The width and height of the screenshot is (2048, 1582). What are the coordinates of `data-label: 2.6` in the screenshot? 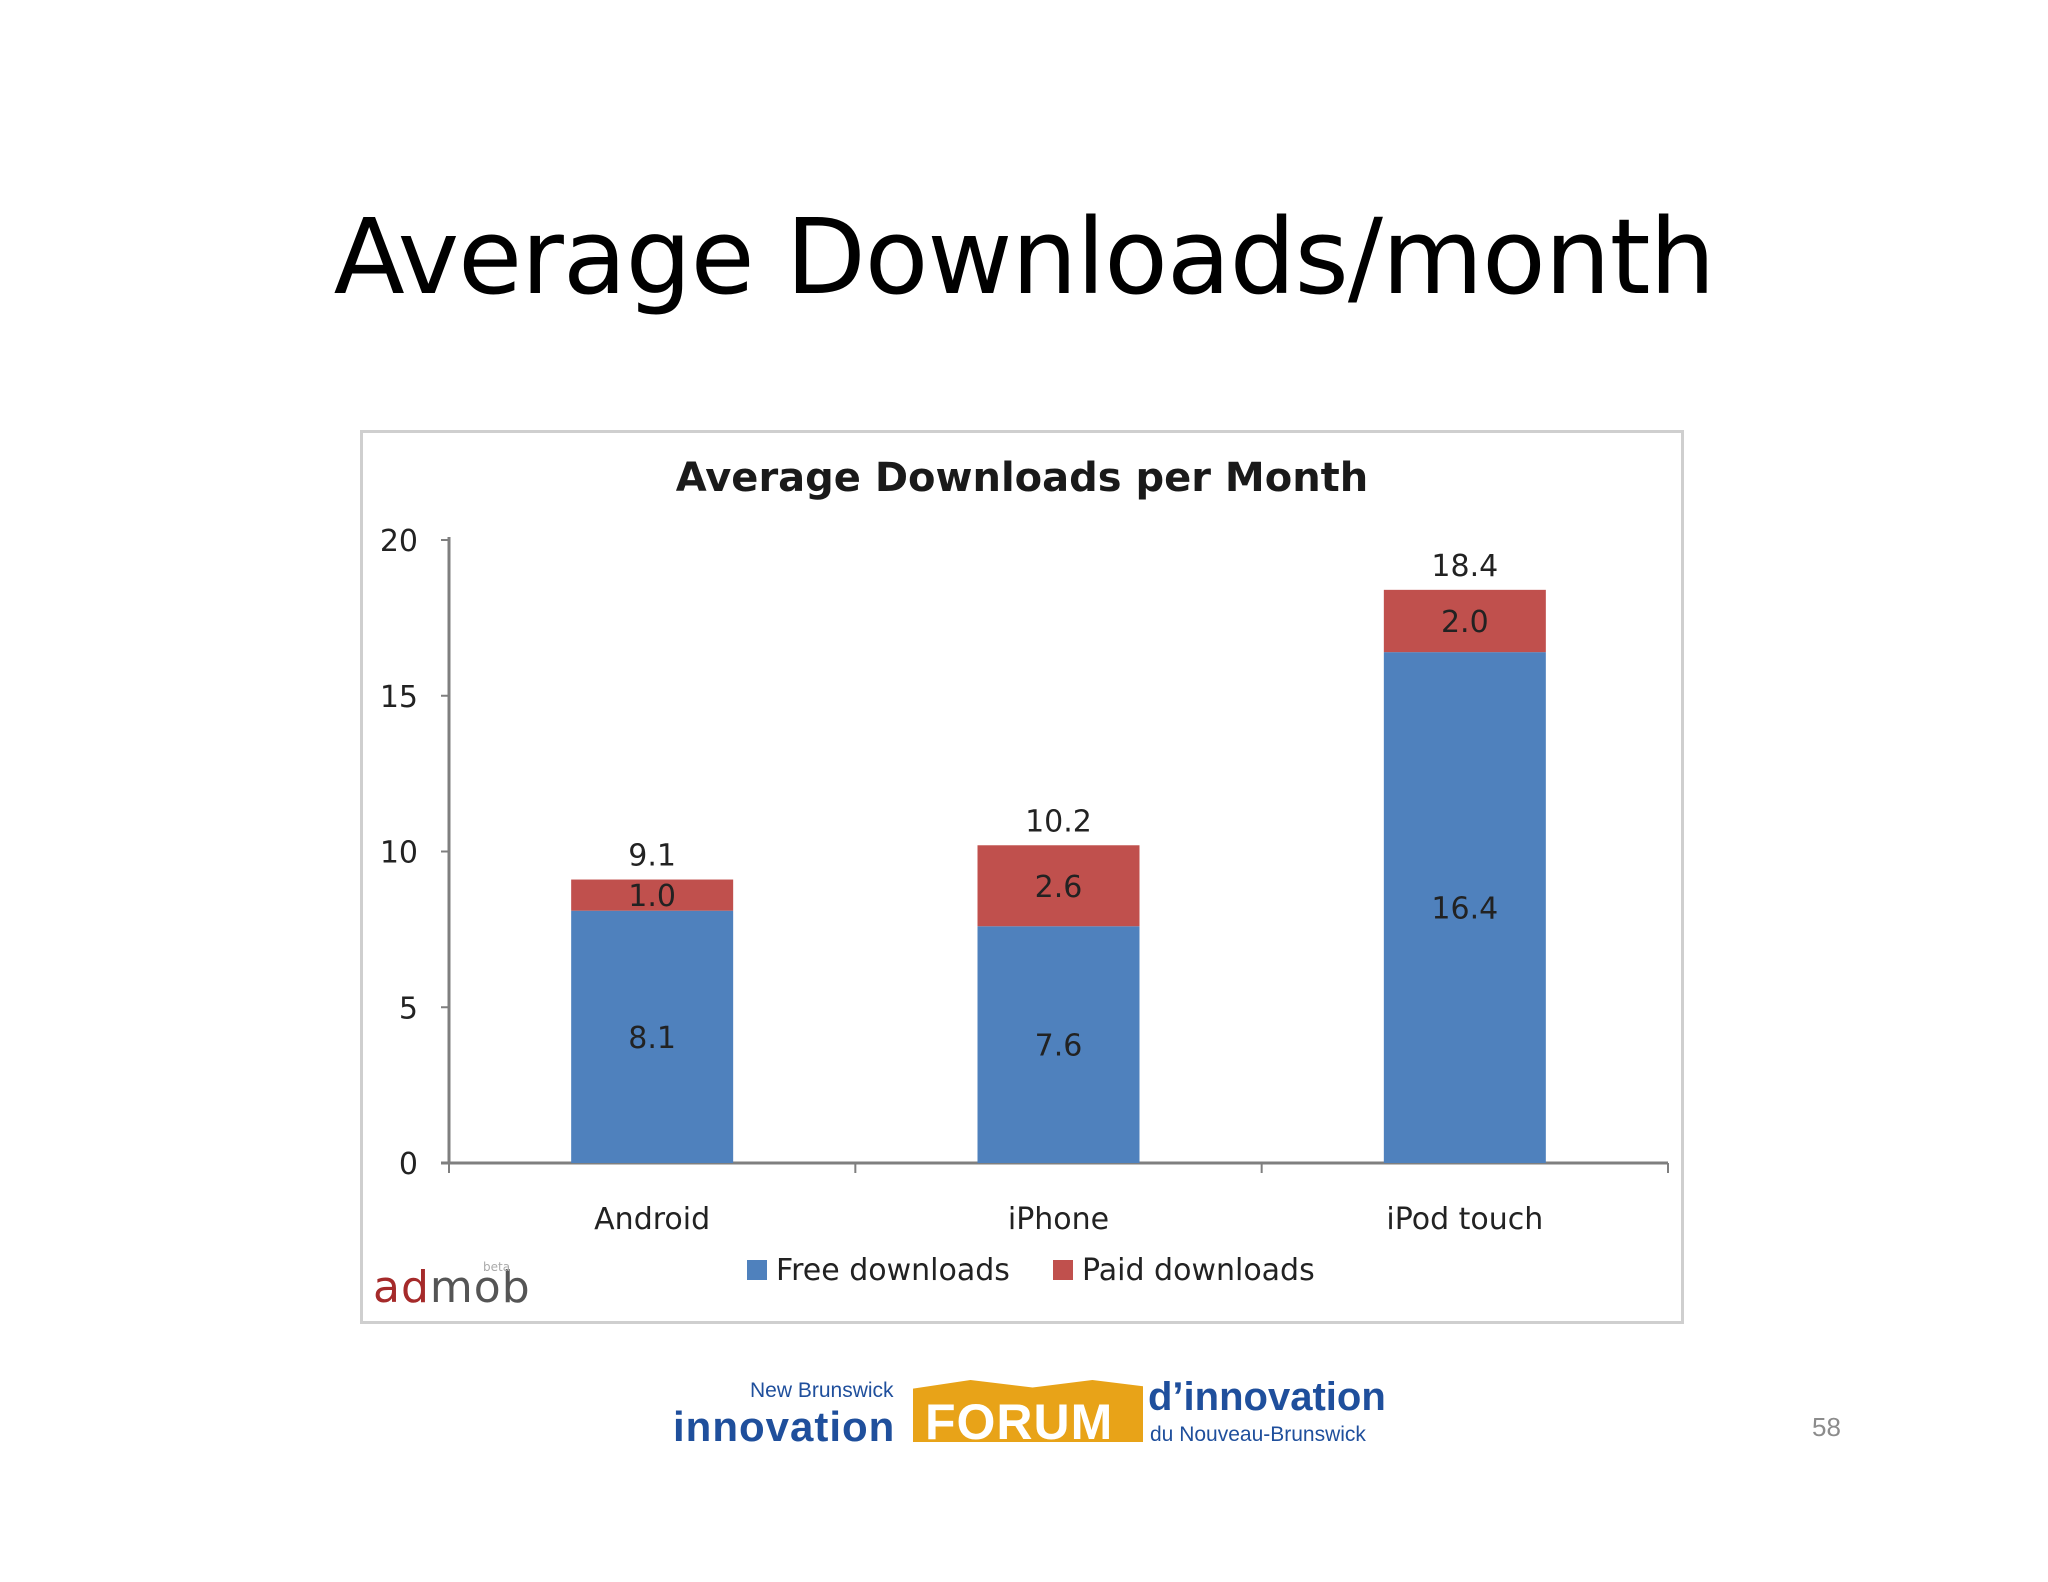 It's located at (1059, 887).